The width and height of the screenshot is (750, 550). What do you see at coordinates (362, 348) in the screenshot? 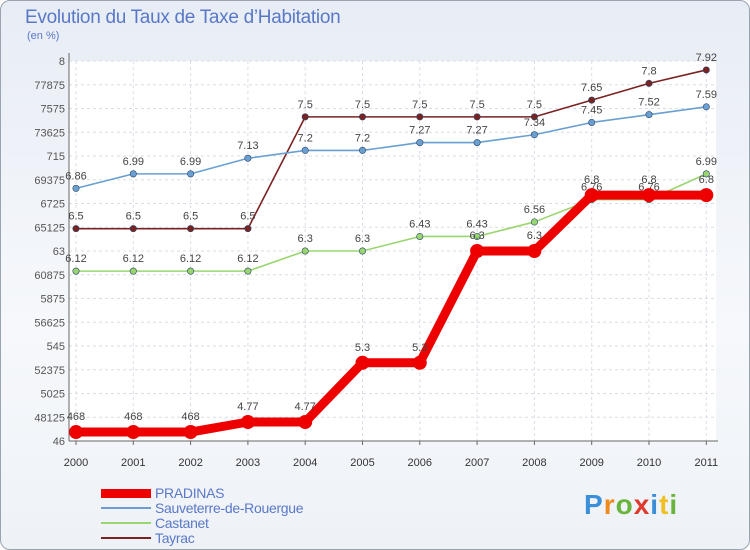
I see `data-label: 5.3` at bounding box center [362, 348].